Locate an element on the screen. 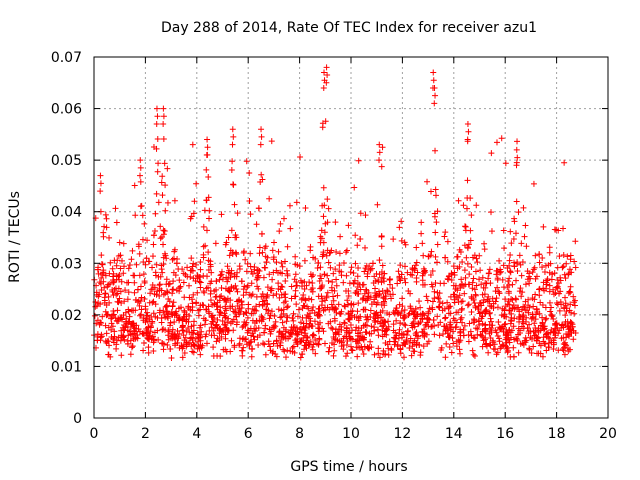 The image size is (640, 480). x-tick-label: 18 is located at coordinates (557, 434).